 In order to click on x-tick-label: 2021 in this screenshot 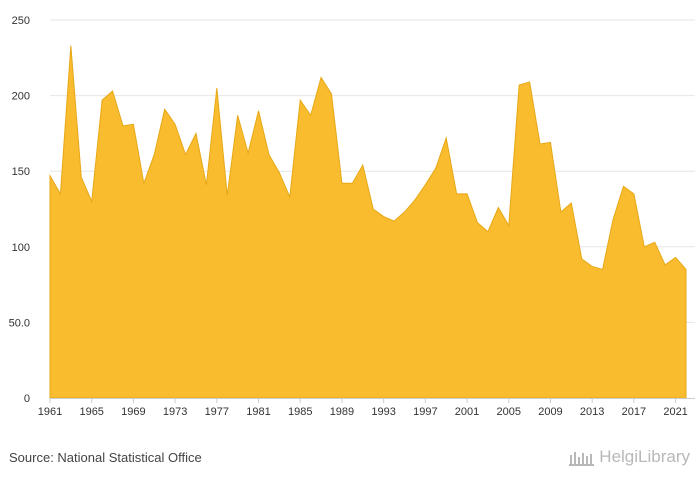, I will do `click(675, 412)`.